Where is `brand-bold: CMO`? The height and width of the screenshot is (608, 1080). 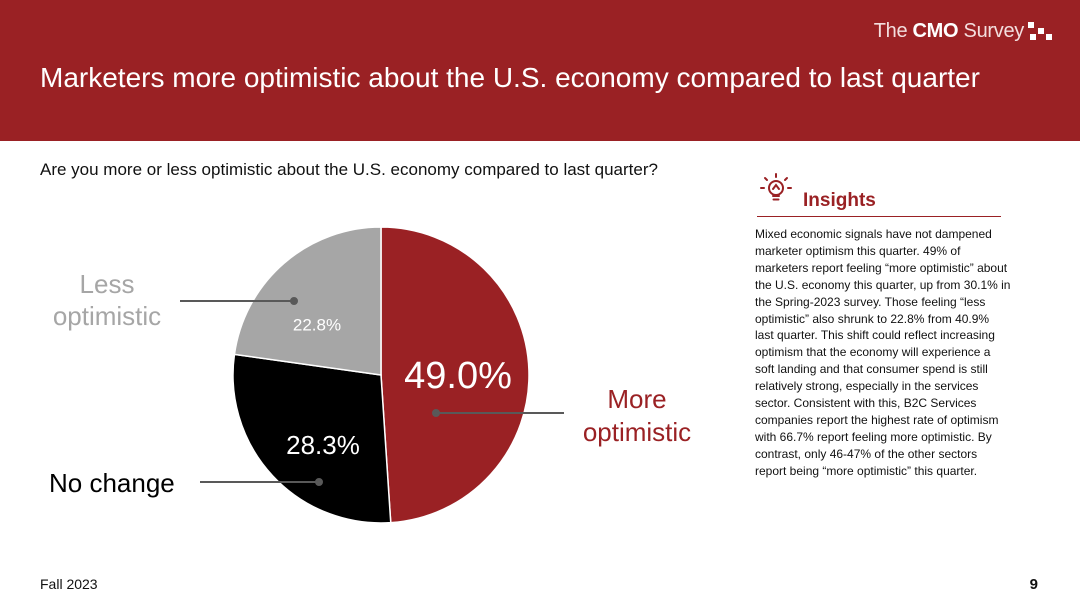 brand-bold: CMO is located at coordinates (935, 31).